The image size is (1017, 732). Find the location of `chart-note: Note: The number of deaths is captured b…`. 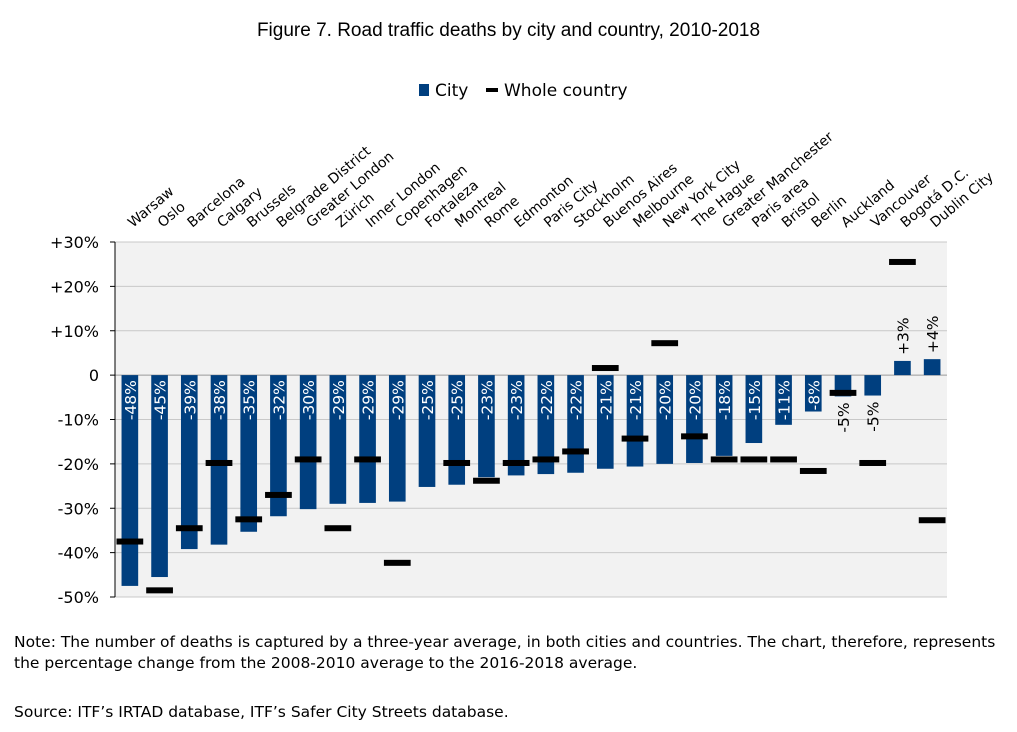

chart-note: Note: The number of deaths is captured b… is located at coordinates (505, 652).